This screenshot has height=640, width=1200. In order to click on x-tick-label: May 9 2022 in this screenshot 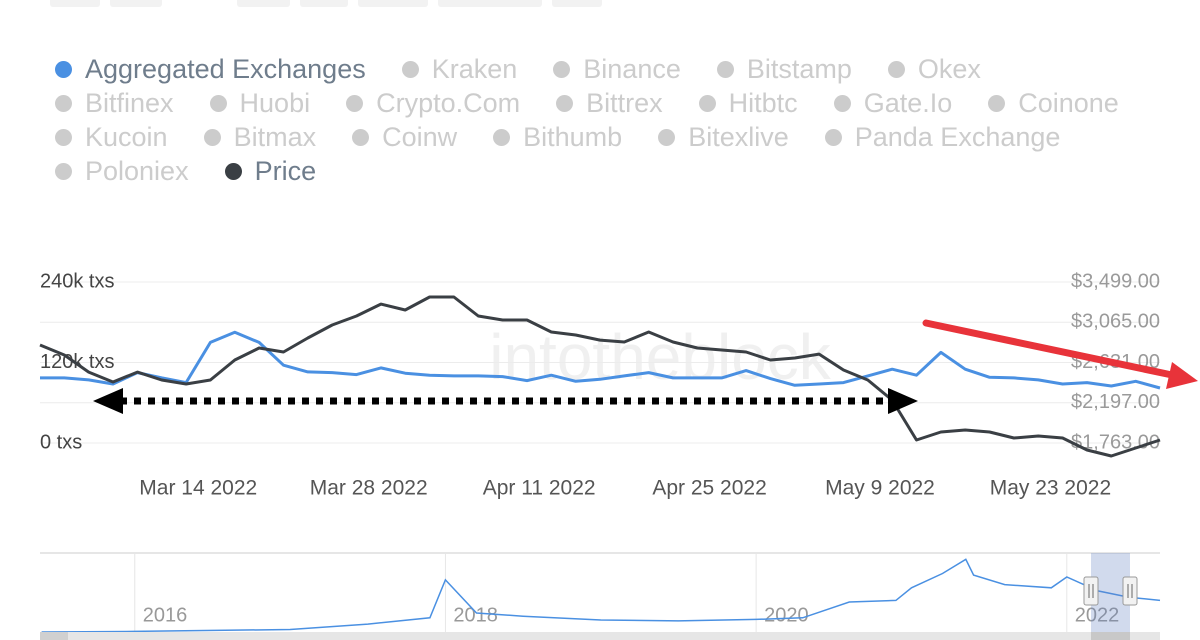, I will do `click(880, 488)`.